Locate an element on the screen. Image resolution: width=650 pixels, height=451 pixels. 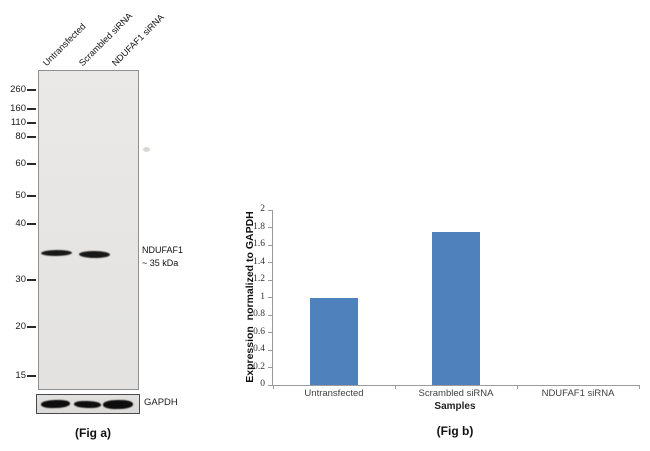
y-tick-label-6: 1.2 is located at coordinates (259, 279).